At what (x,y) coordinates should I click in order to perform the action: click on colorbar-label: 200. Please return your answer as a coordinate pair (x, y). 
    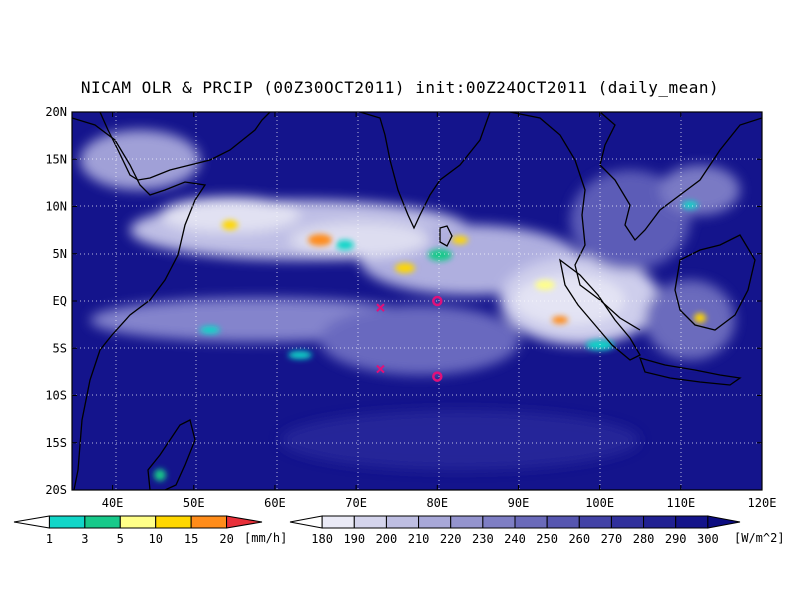
    Looking at the image, I should click on (387, 539).